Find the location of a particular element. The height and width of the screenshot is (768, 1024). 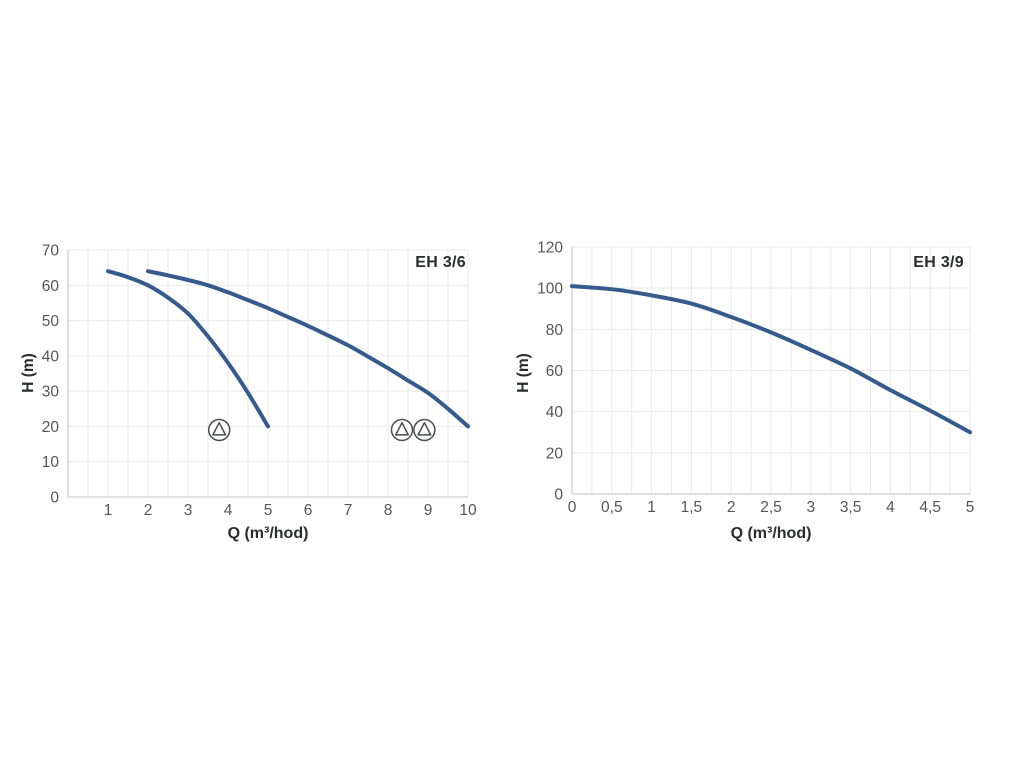

svg-text: 7 is located at coordinates (348, 510).